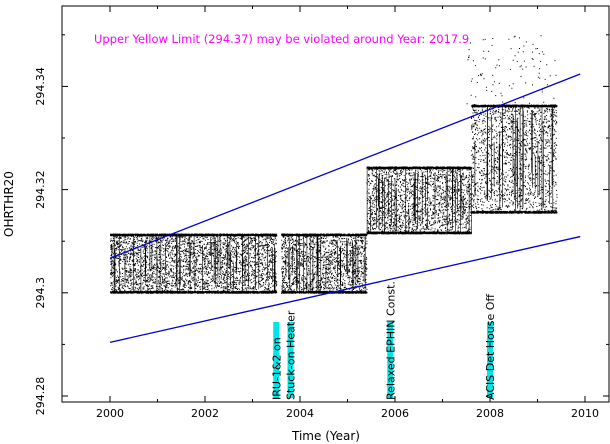  What do you see at coordinates (40, 189) in the screenshot?
I see `y-tick-label: 294.32` at bounding box center [40, 189].